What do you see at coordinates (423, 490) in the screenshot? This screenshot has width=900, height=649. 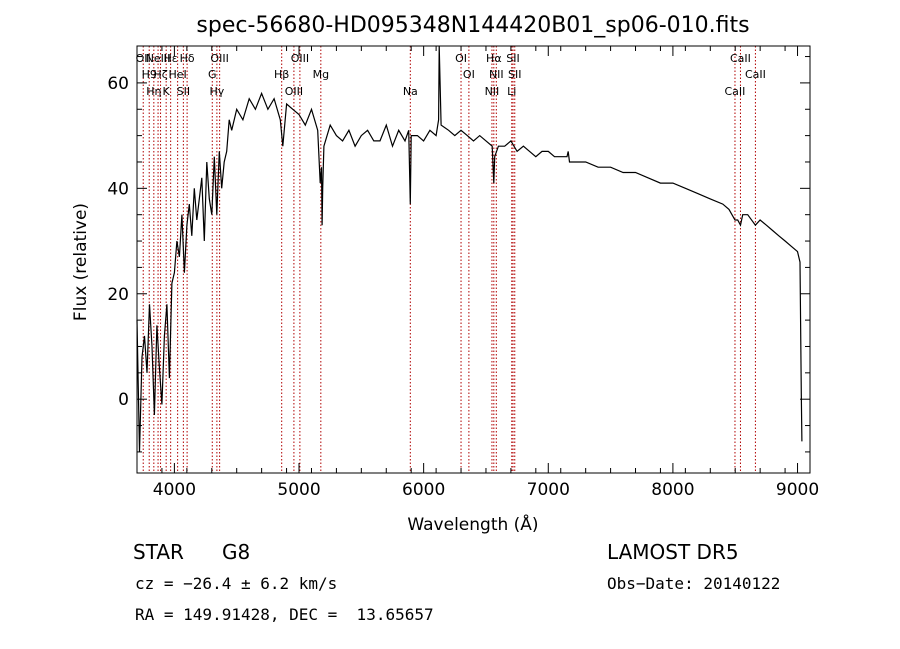 I see `x-tick-label: 6000` at bounding box center [423, 490].